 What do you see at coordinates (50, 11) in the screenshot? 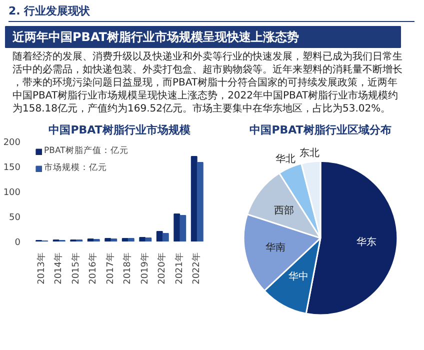
I see `text: 2. 行业发展现状` at bounding box center [50, 11].